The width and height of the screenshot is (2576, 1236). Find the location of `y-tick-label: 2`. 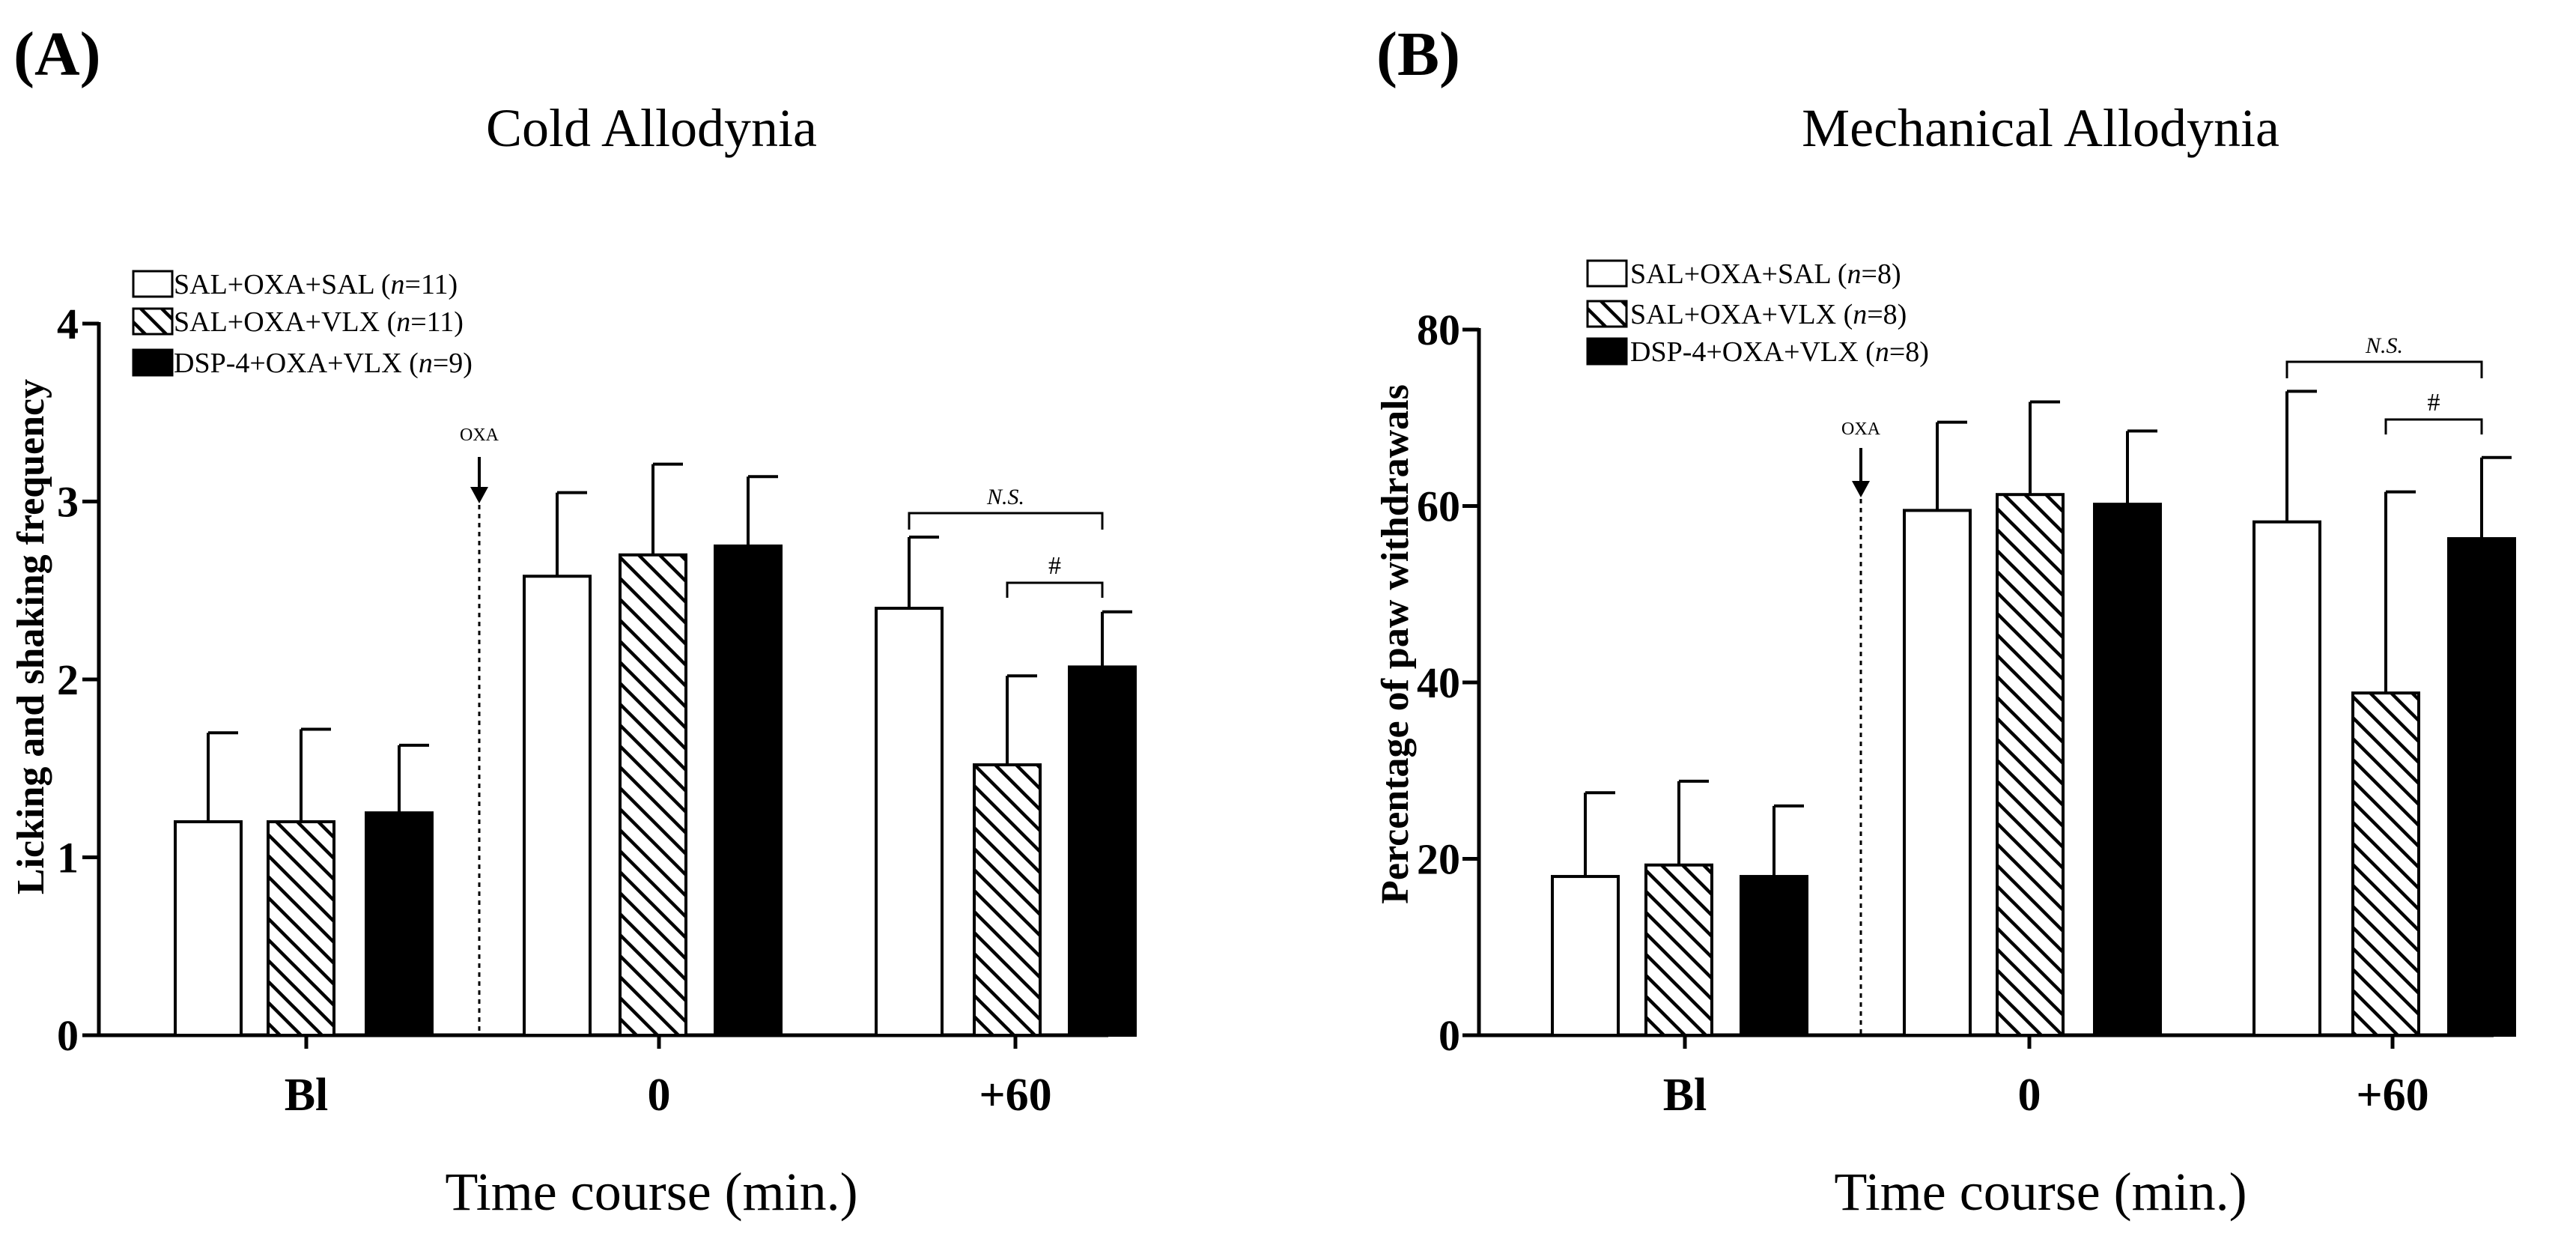

y-tick-label: 2 is located at coordinates (68, 680).